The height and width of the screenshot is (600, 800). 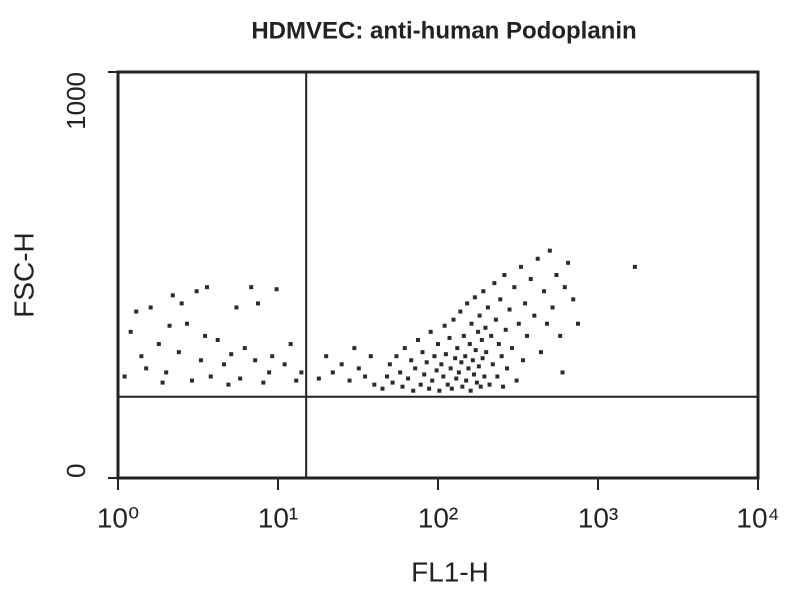 What do you see at coordinates (598, 517) in the screenshot?
I see `x-tick-label: 10³` at bounding box center [598, 517].